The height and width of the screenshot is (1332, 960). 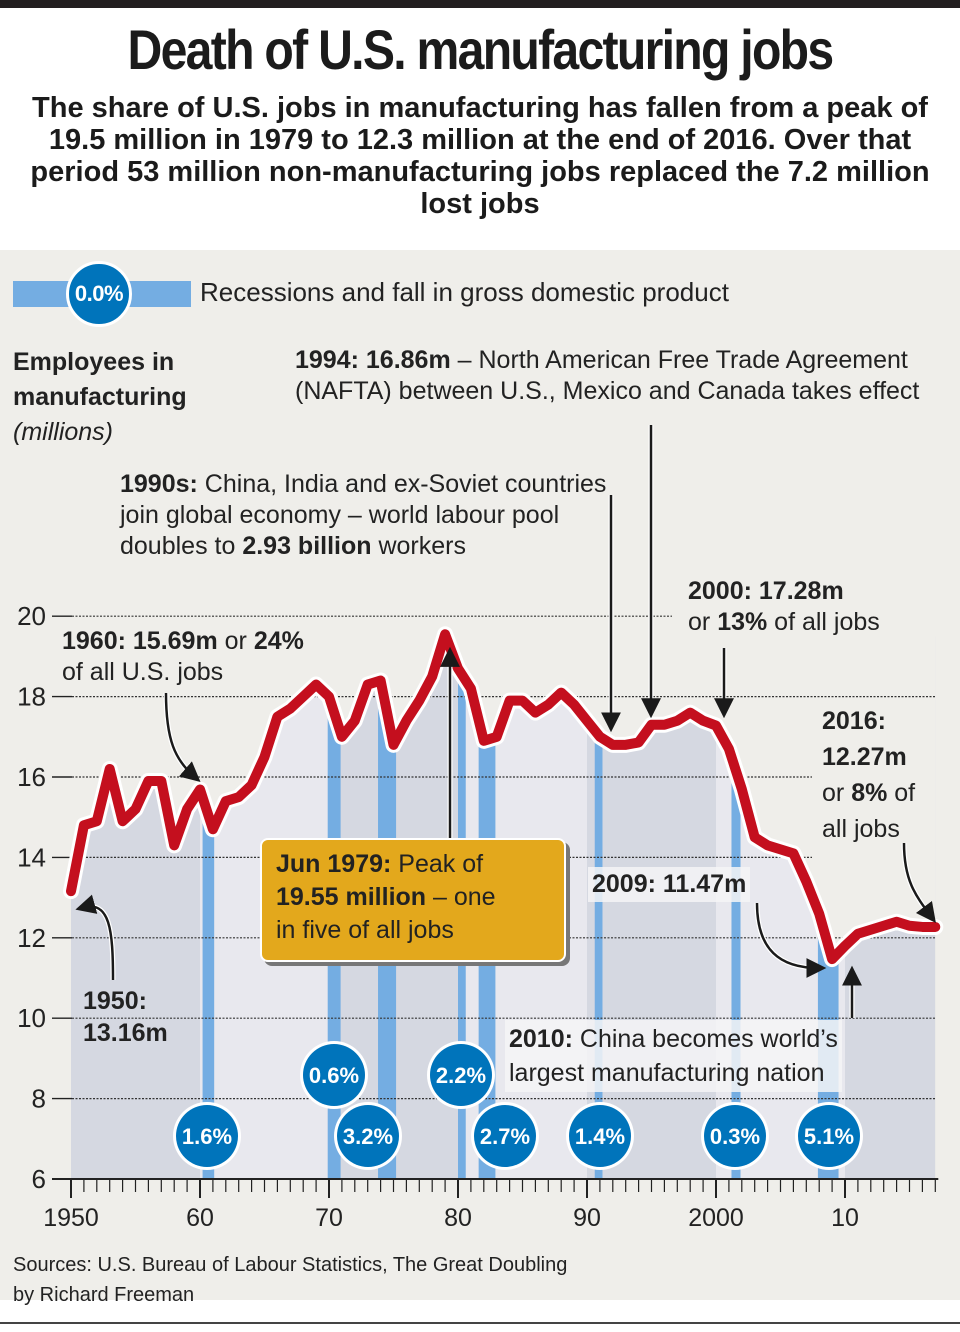 What do you see at coordinates (115, 1001) in the screenshot?
I see `annotation-1950-bold1: 1950:` at bounding box center [115, 1001].